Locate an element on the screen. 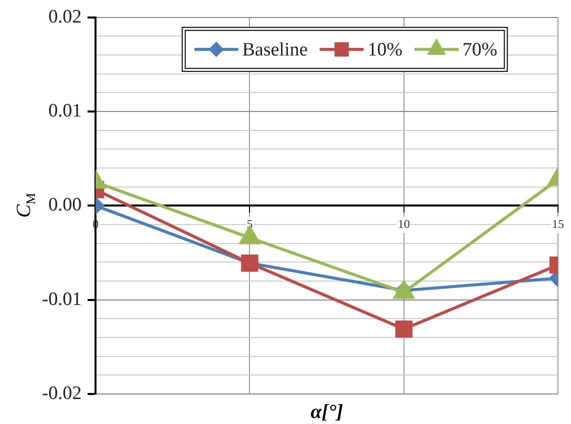 Image resolution: width=571 pixels, height=424 pixels. y-tick-label: 0.00 is located at coordinates (65, 205).